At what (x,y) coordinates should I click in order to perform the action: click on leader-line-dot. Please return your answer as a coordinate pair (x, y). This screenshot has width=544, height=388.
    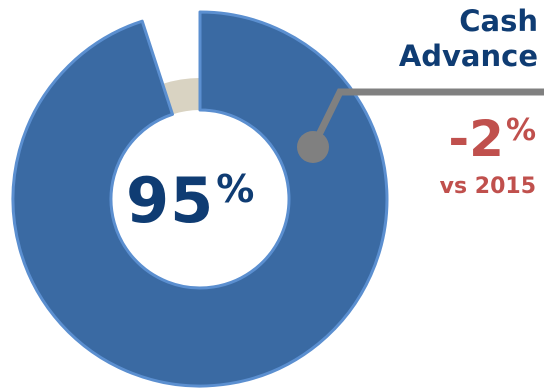
    Looking at the image, I should click on (313, 147).